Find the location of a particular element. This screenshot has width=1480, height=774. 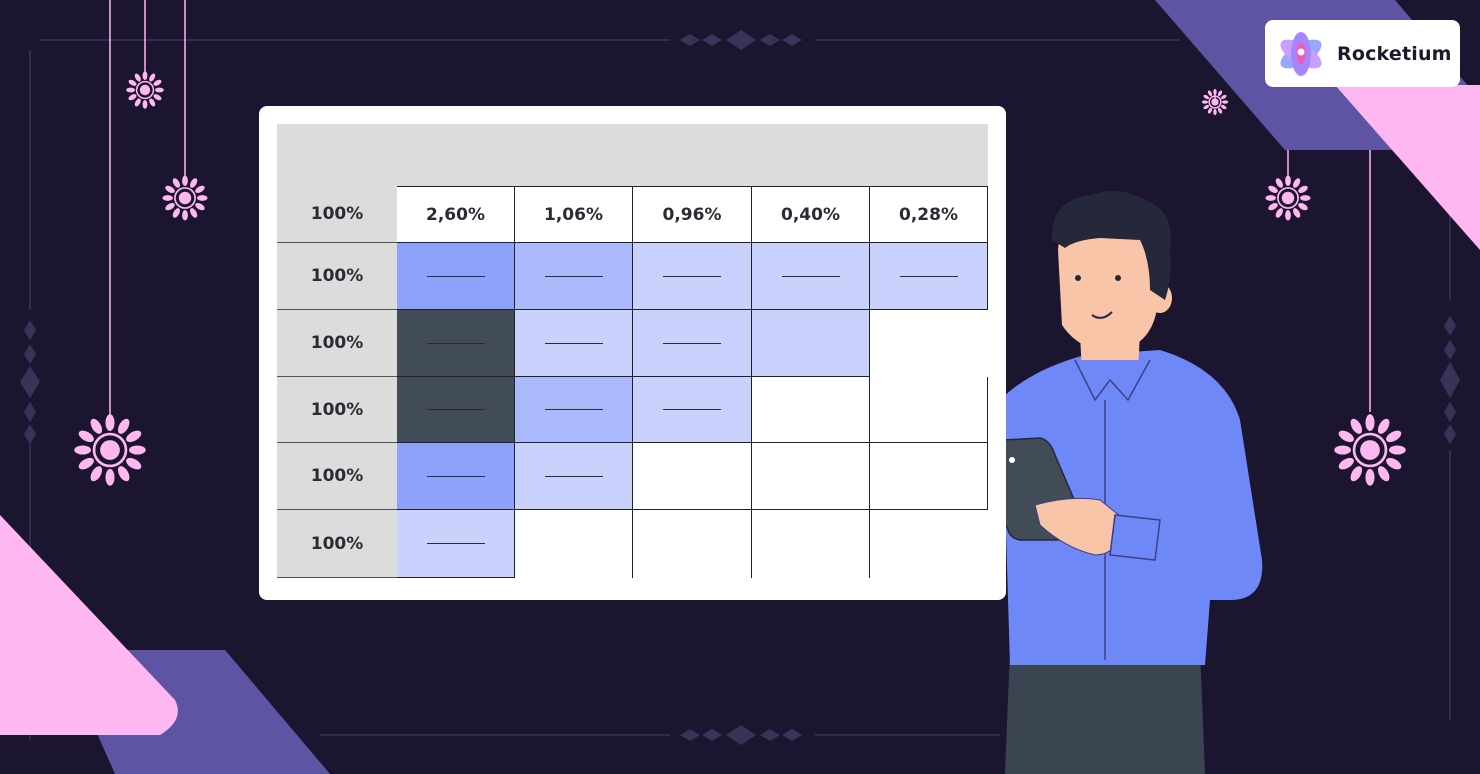

diamond-ornament-top is located at coordinates (741, 40).